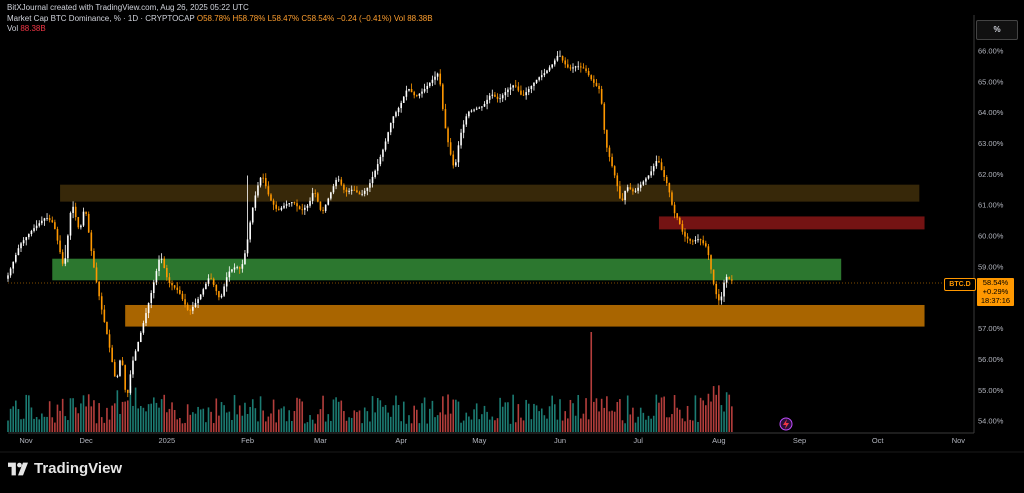 The height and width of the screenshot is (493, 1024). Describe the element at coordinates (991, 81) in the screenshot. I see `y-tick-label: 65.00%` at that location.